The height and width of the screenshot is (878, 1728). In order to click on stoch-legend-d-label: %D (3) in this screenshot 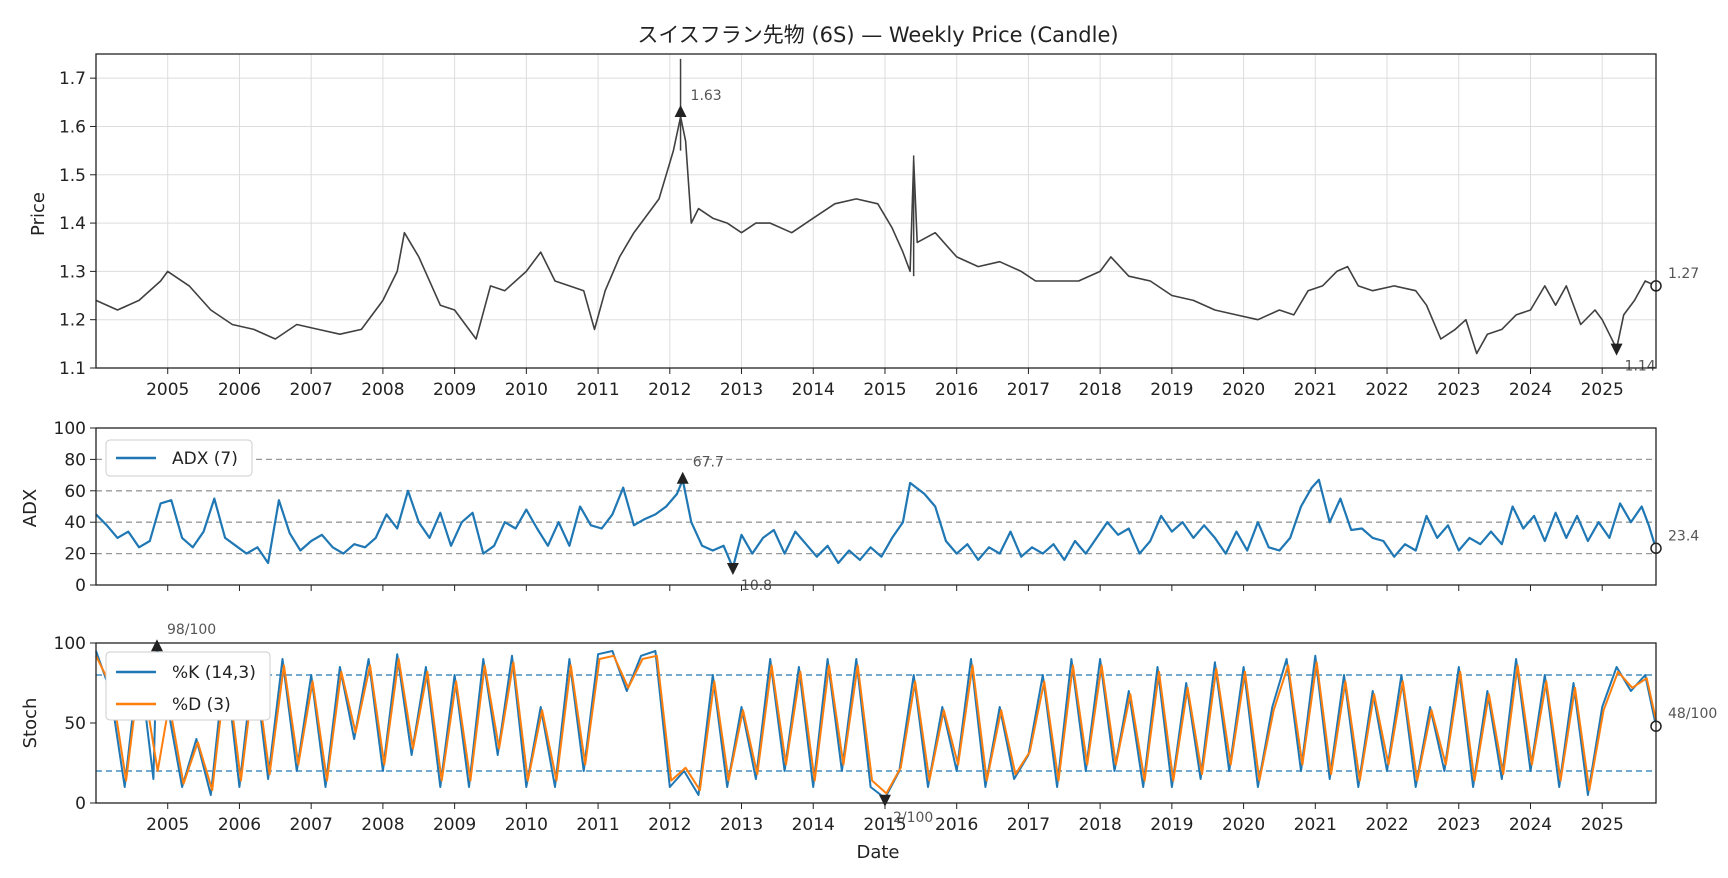, I will do `click(201, 705)`.